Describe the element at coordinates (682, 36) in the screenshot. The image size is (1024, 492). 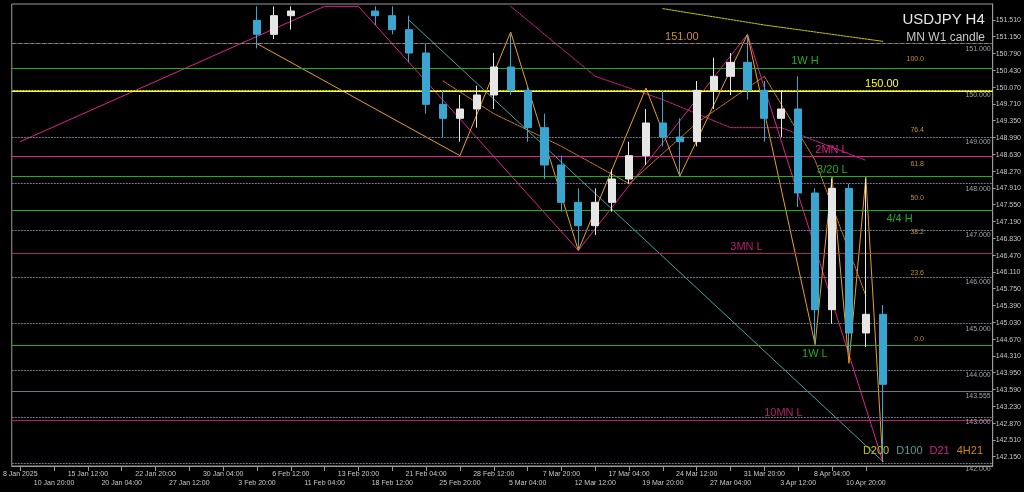
I see `ref-line-label: 151.00` at that location.